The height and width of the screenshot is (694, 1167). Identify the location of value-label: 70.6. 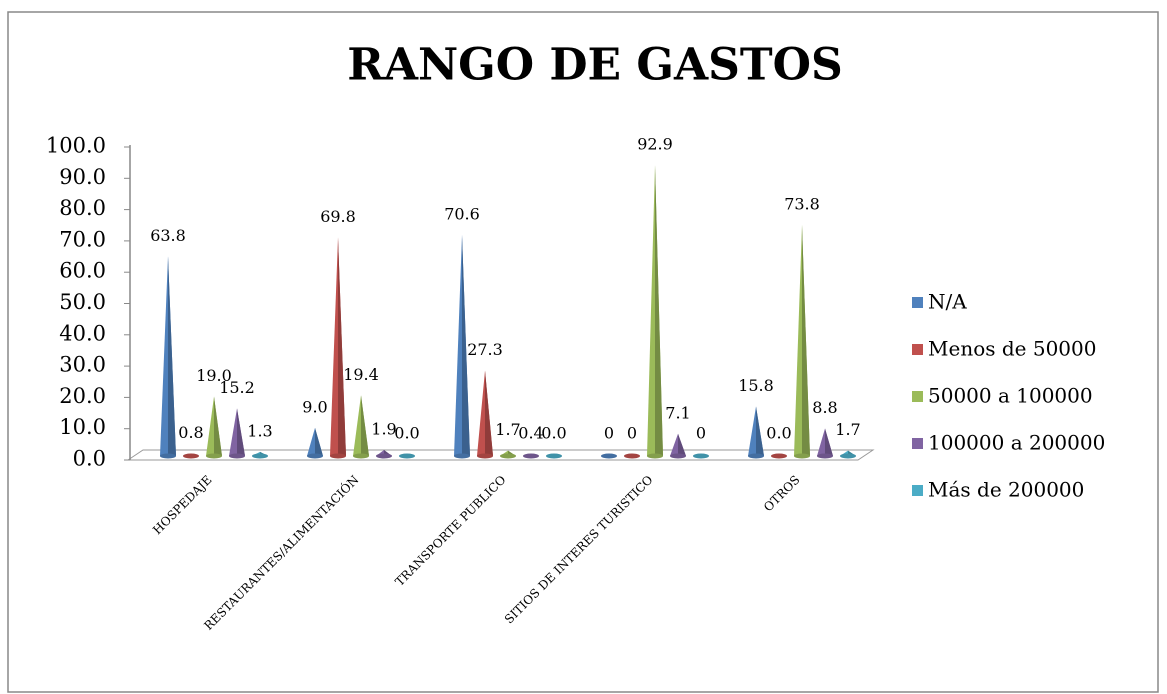
(462, 214).